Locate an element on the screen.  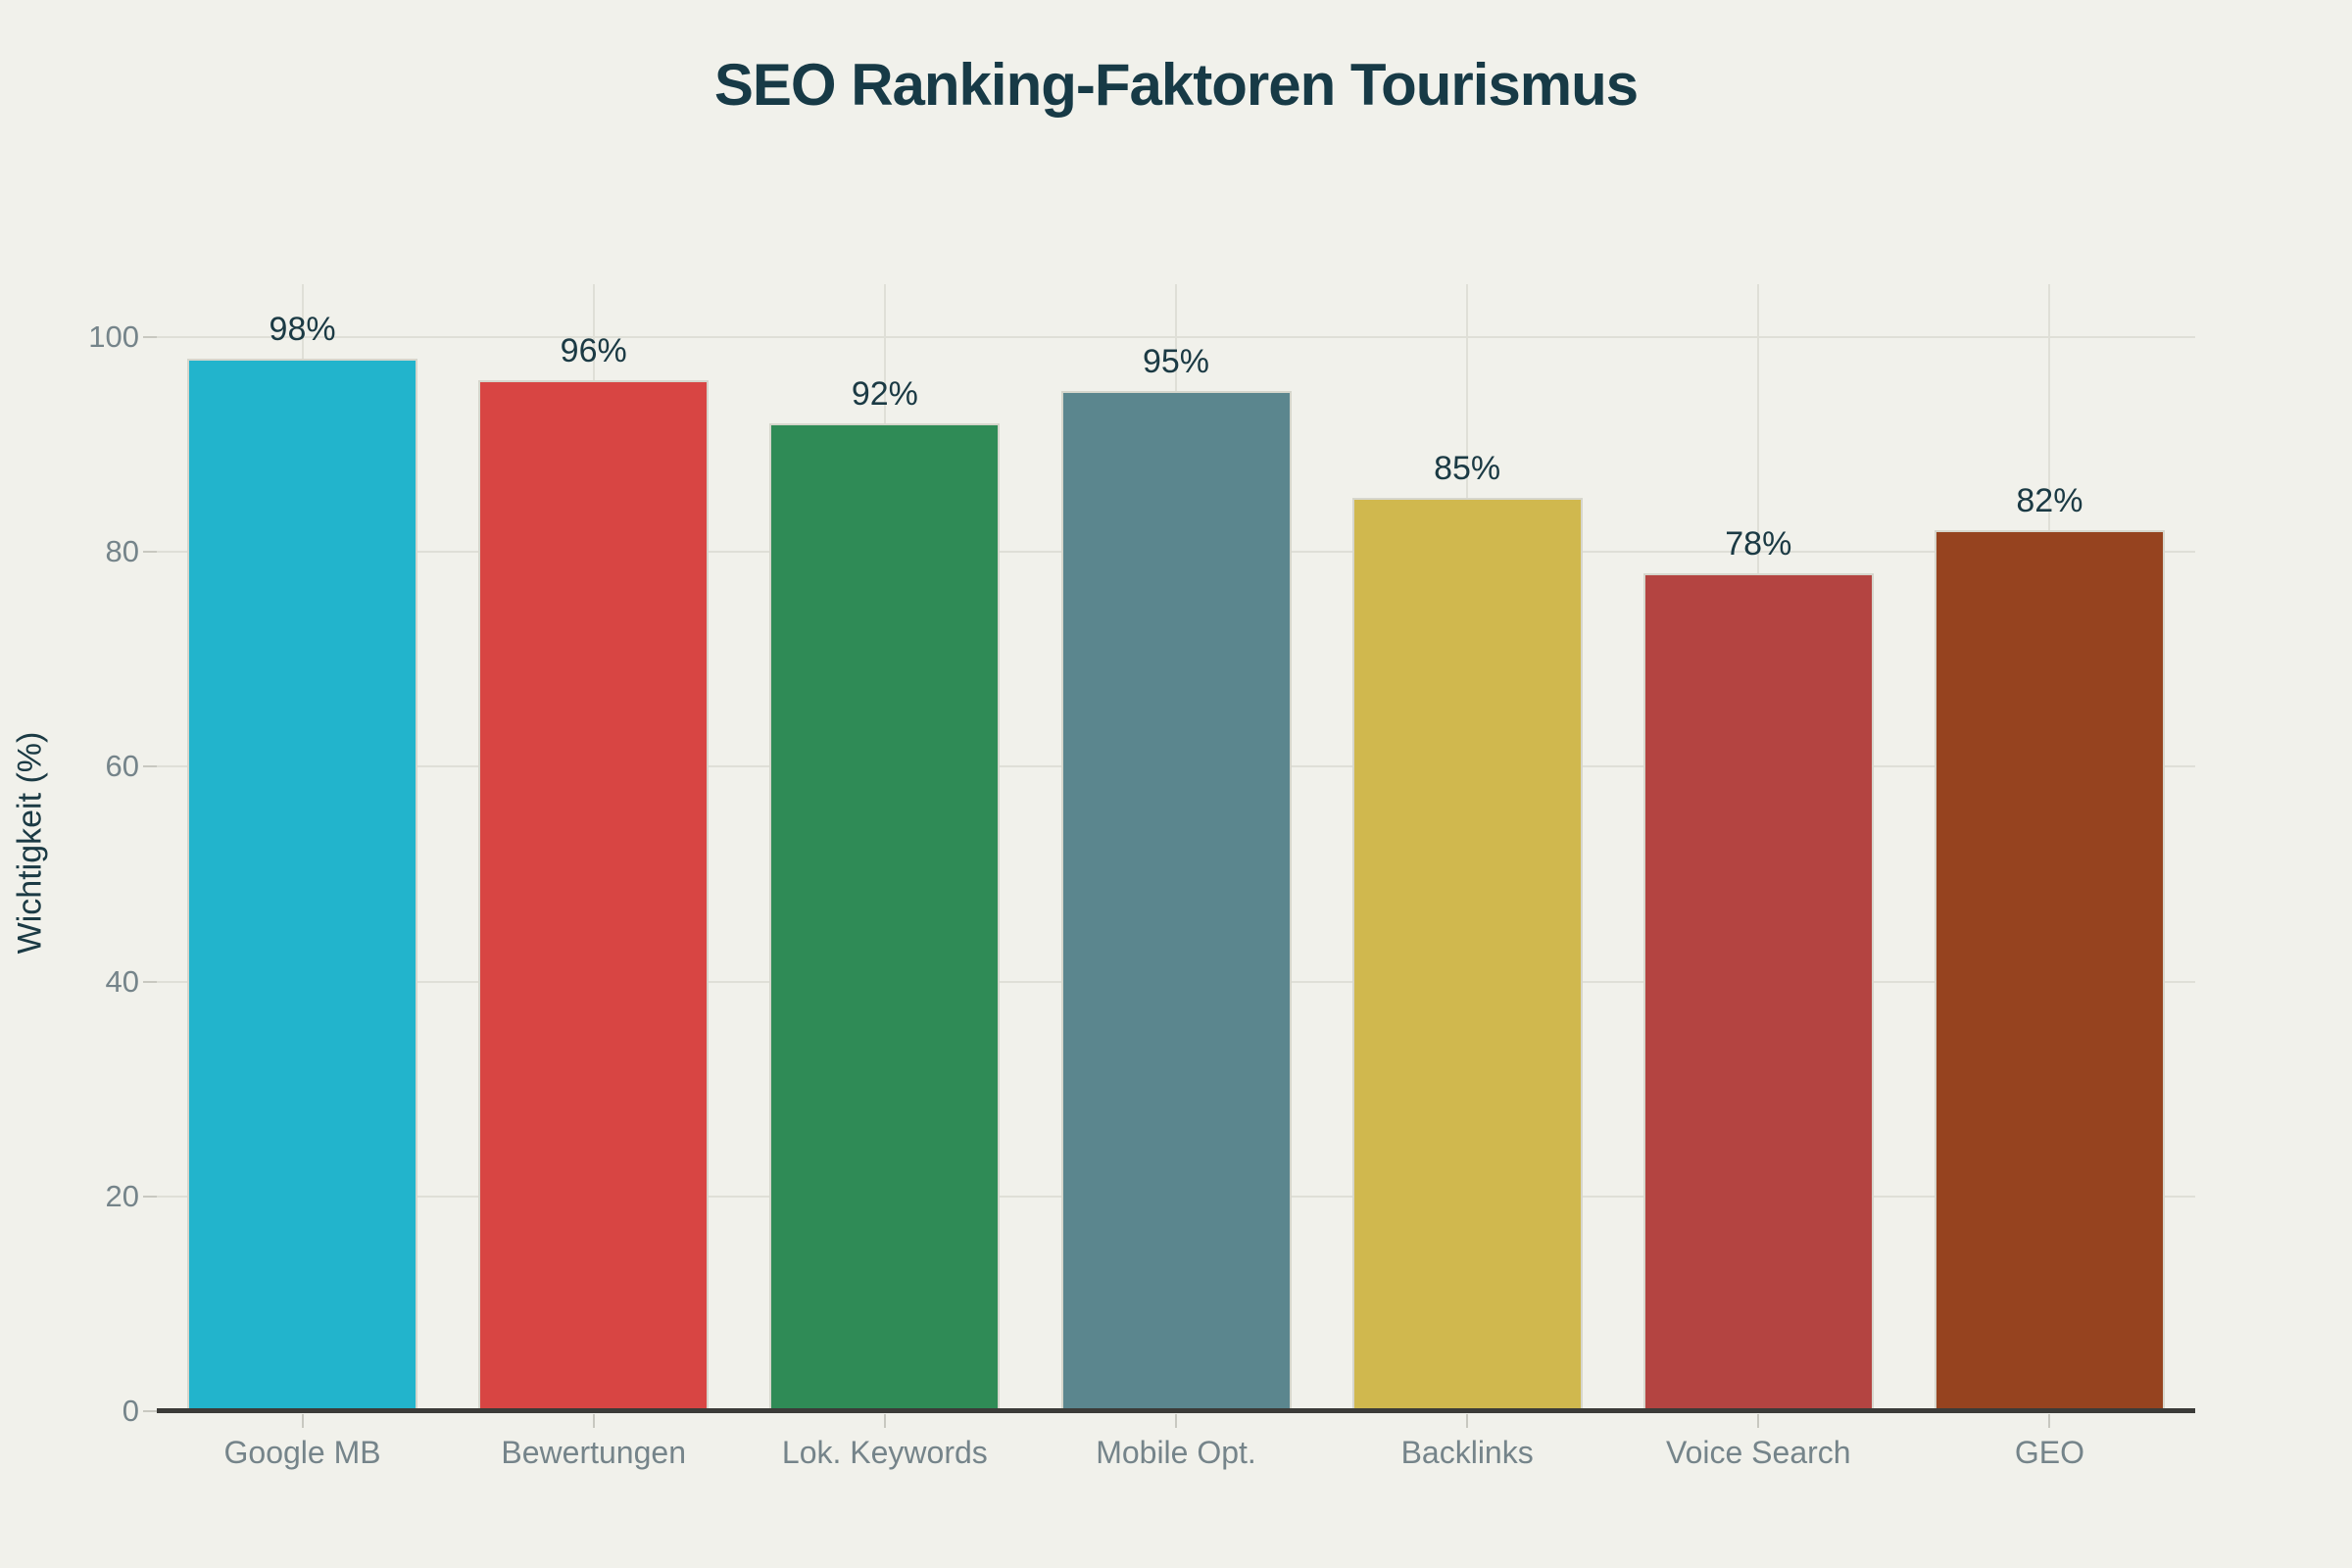
y-tick-label: 20 is located at coordinates (122, 1195).